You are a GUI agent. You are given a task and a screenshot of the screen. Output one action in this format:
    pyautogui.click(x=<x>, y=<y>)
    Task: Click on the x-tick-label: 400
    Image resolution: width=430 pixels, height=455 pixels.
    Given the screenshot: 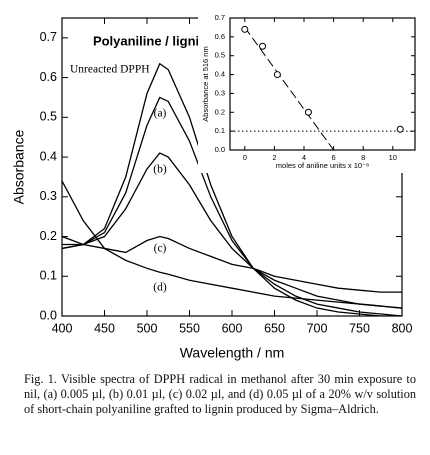 What is the action you would take?
    pyautogui.click(x=62, y=328)
    